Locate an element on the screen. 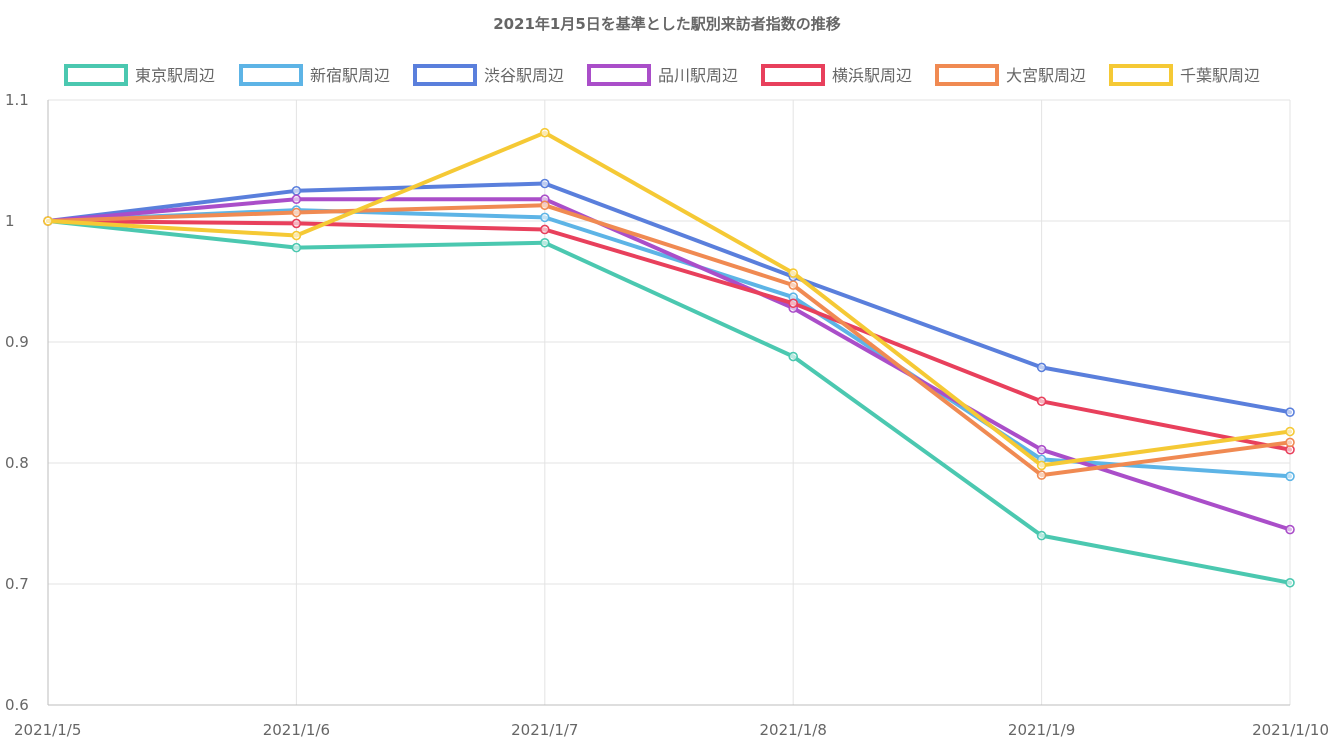 Image resolution: width=1335 pixels, height=750 pixels. legend-item: 大宮駅周辺 is located at coordinates (1010, 75).